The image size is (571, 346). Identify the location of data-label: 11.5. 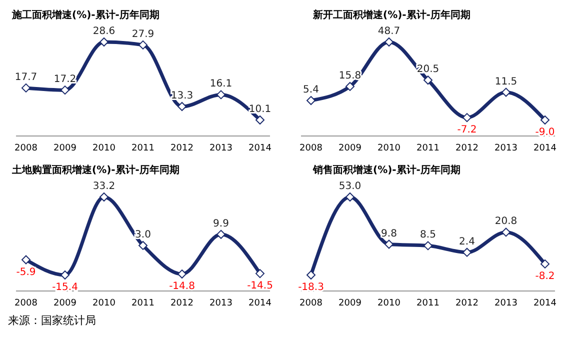
(506, 82).